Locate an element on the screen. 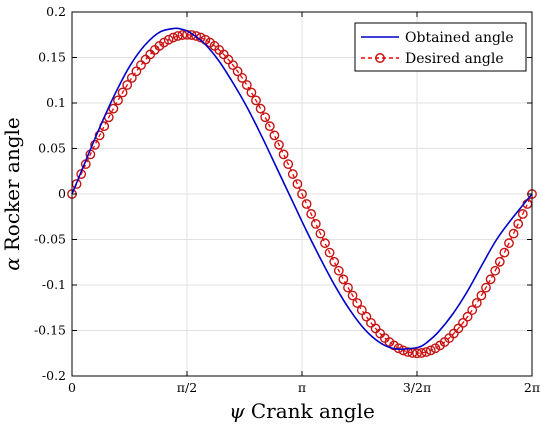 Image resolution: width=550 pixels, height=430 pixels. y-axis-label: α Rocker angle is located at coordinates (12, 194).